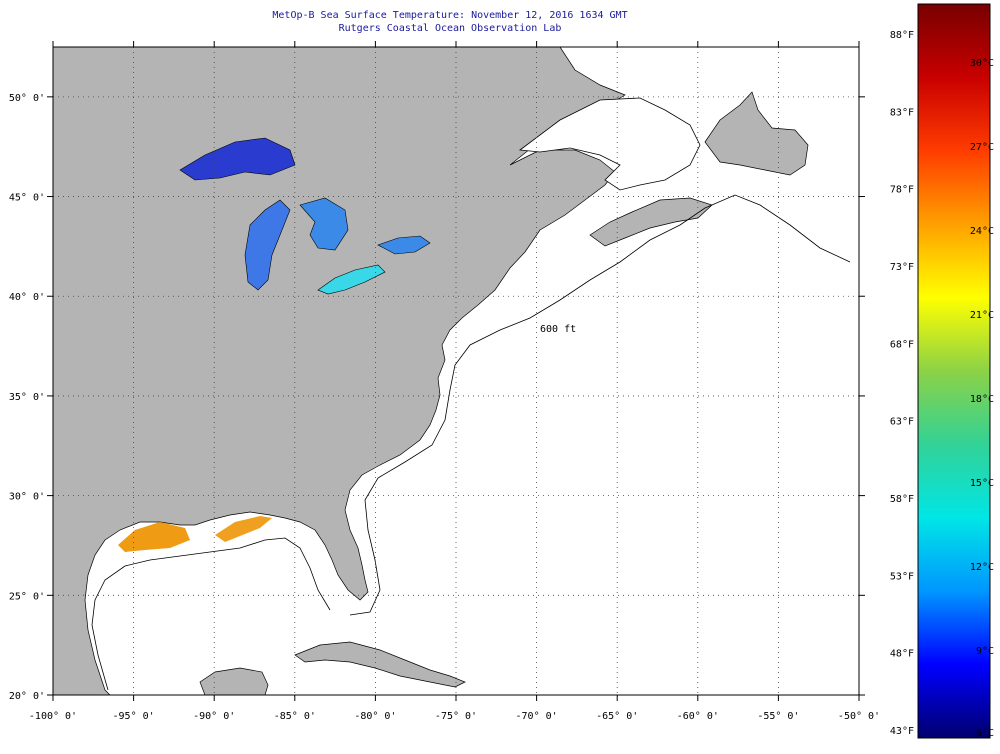 This screenshot has width=1000, height=754. Describe the element at coordinates (537, 716) in the screenshot. I see `lon-tick-label: -70° 0'` at that location.